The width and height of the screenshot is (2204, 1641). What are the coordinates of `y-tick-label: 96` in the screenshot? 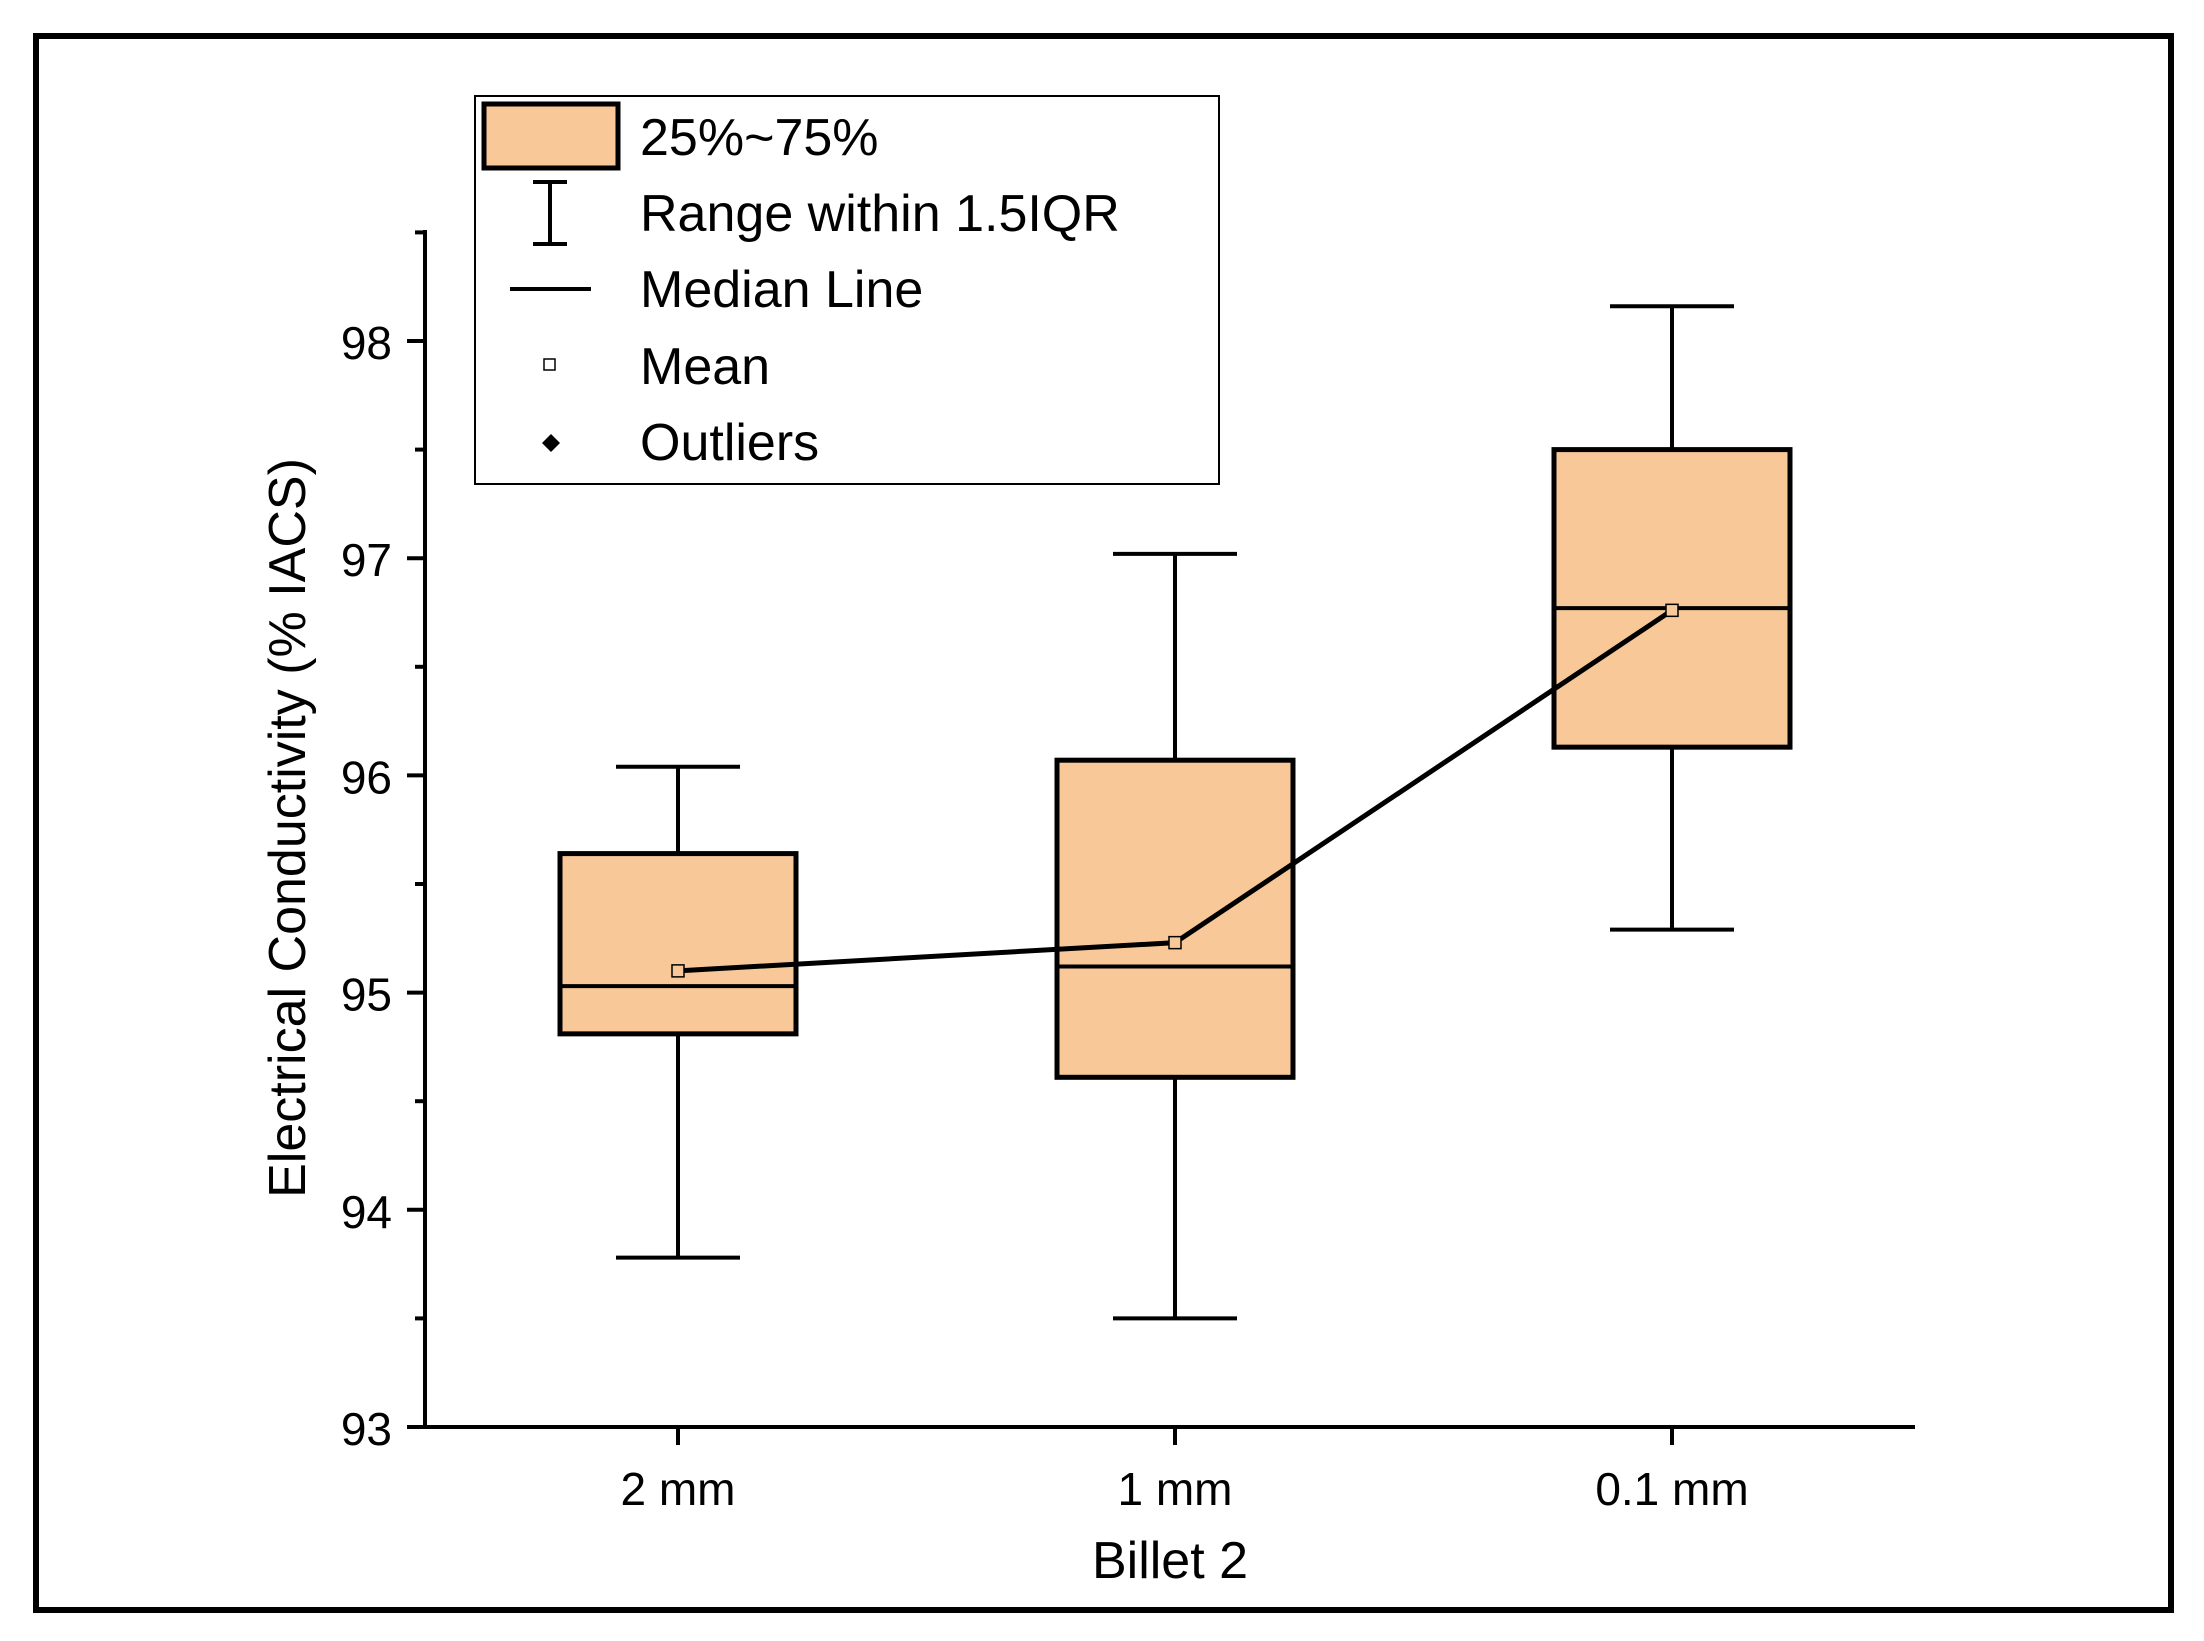 It's located at (366, 777).